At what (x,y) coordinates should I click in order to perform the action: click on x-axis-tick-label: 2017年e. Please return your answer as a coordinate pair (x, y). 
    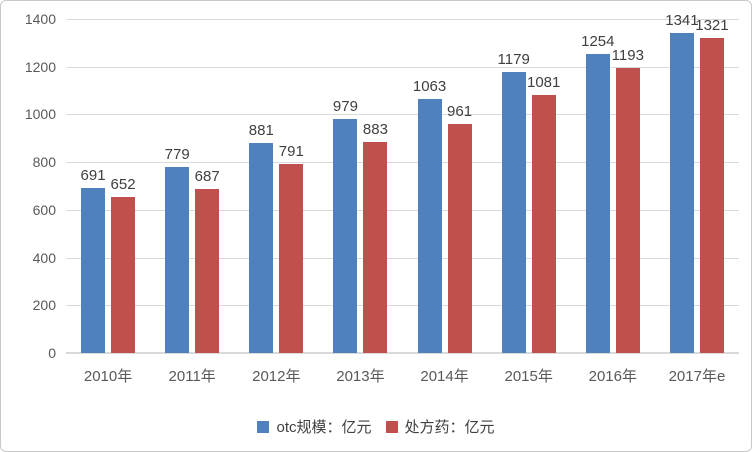
    Looking at the image, I should click on (697, 376).